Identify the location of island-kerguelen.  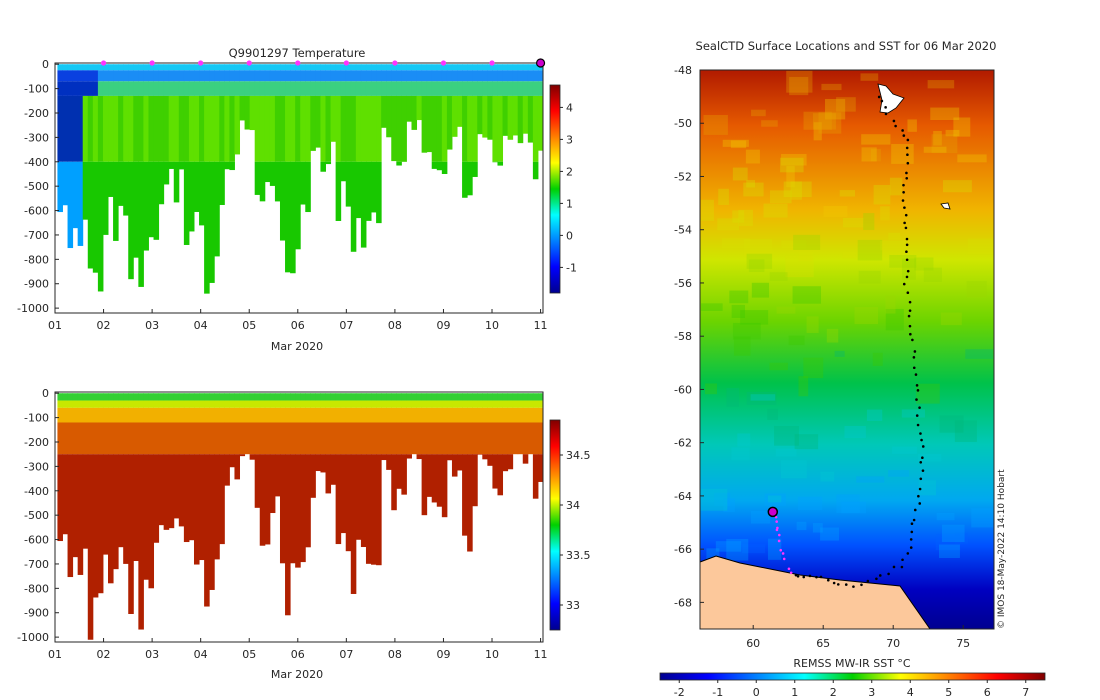
(891, 98).